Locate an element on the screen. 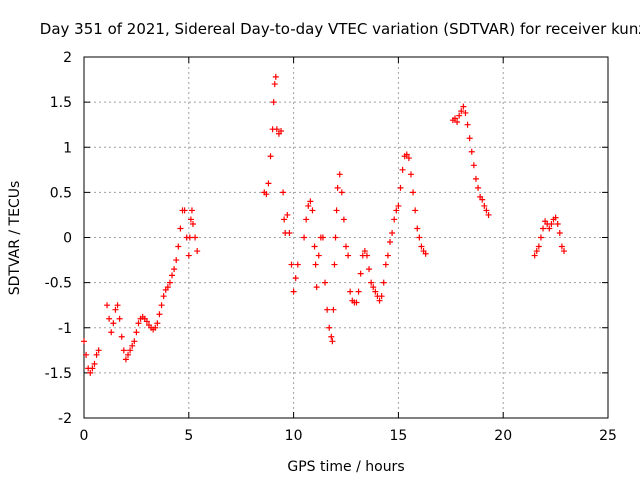  y-tick-label: -1 is located at coordinates (65, 329).